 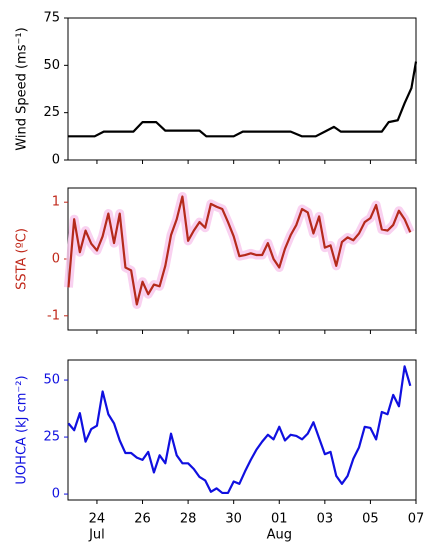 What do you see at coordinates (279, 535) in the screenshot?
I see `x-month-label: Aug` at bounding box center [279, 535].